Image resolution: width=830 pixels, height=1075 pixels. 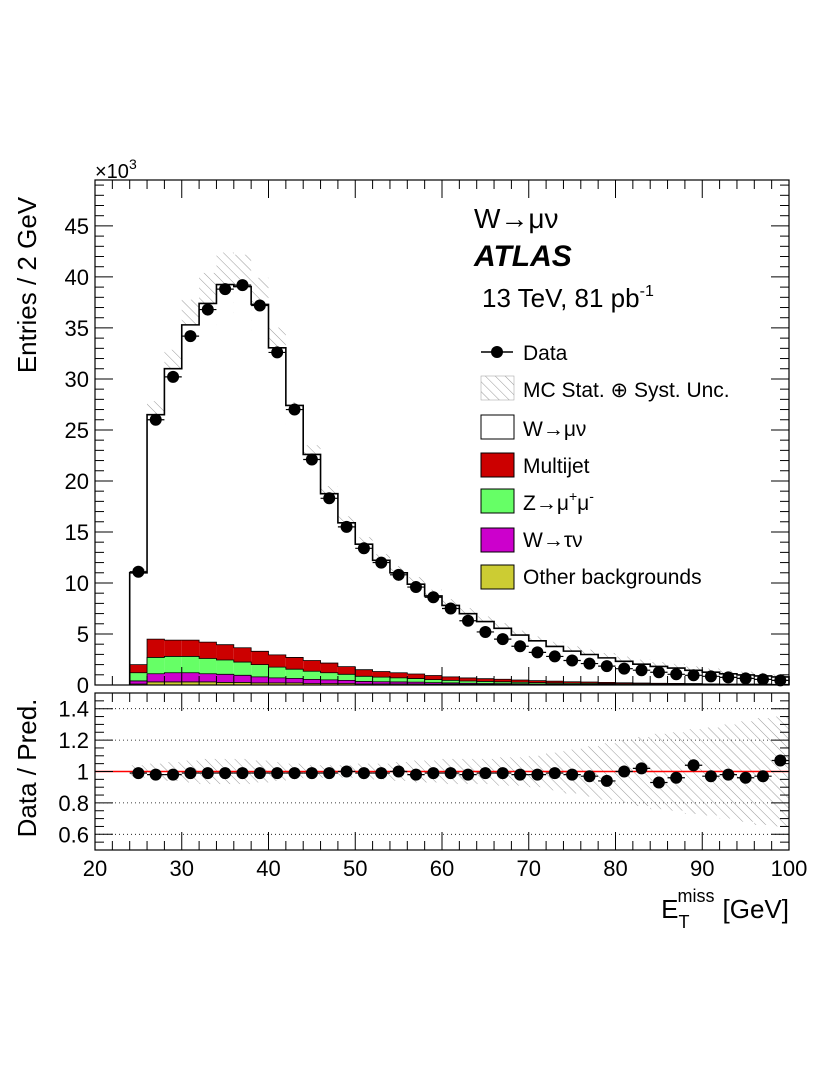 I want to click on ratio-y-tick-label: 1.2, so click(x=73, y=740).